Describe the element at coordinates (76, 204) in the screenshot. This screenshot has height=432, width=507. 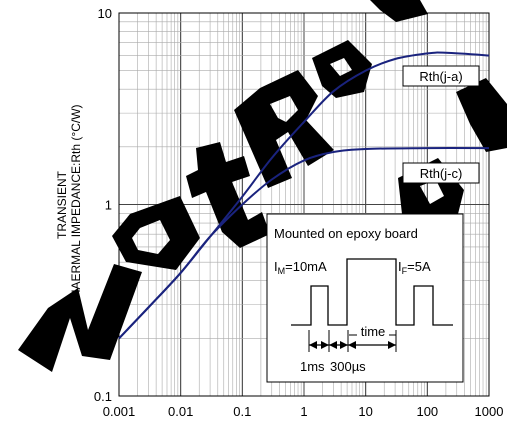
I see `y-axis-label-line2: THAERMAL IMPEDANCE:Rth (°C/W)` at that location.